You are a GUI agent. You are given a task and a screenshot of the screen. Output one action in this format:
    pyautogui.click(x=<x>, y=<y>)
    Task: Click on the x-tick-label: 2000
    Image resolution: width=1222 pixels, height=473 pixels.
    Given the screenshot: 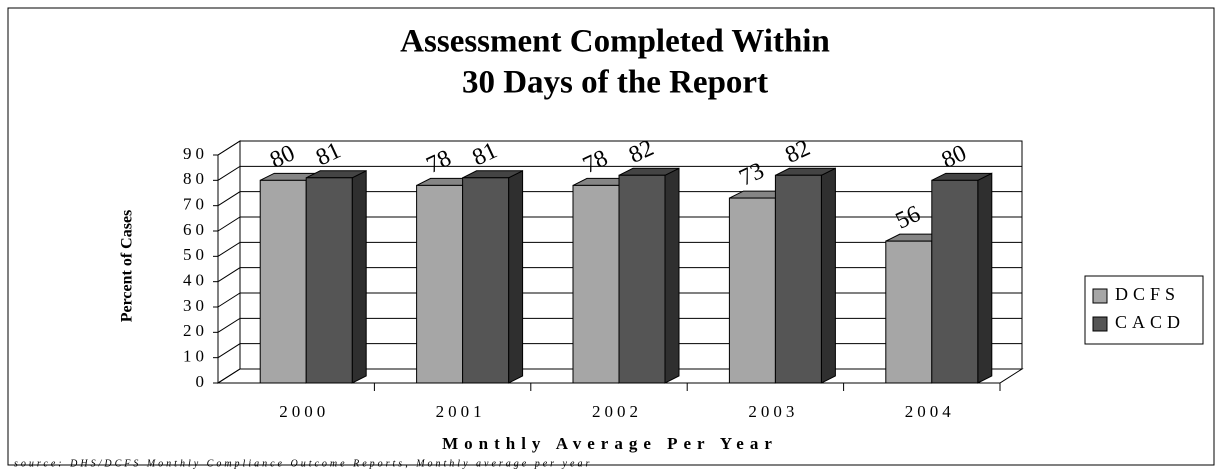 What is the action you would take?
    pyautogui.click(x=304, y=411)
    